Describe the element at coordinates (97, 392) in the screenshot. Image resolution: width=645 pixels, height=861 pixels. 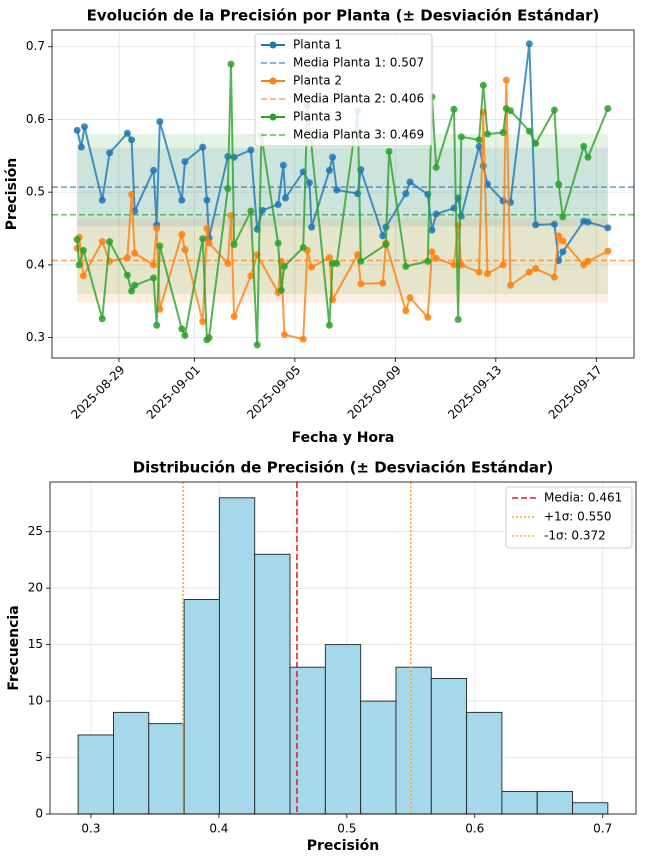
I see `x-tick-label: 2025-08-29` at that location.